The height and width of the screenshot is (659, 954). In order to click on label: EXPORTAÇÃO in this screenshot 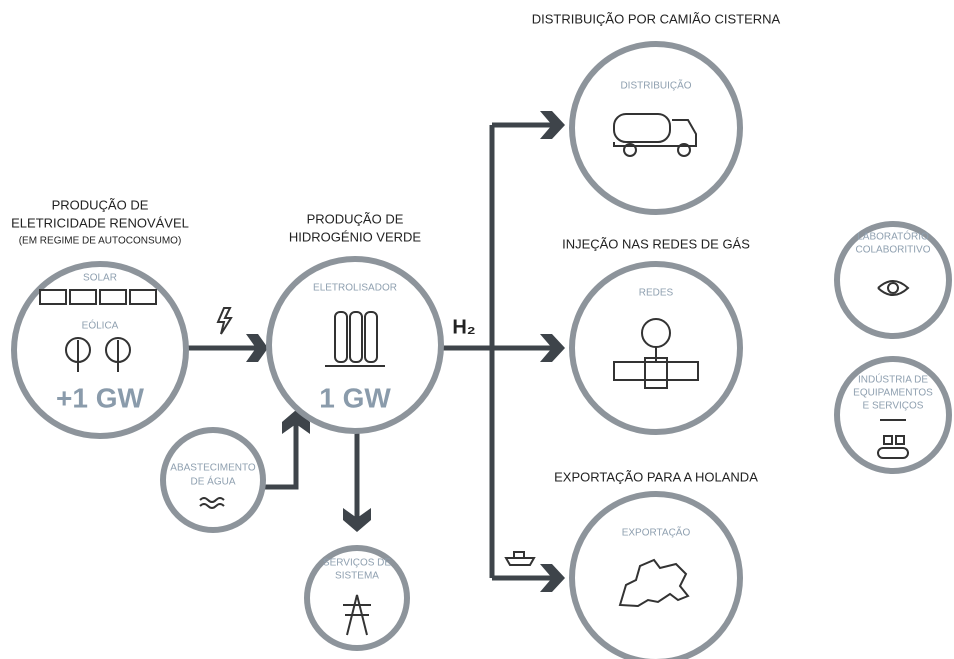, I will do `click(656, 532)`.